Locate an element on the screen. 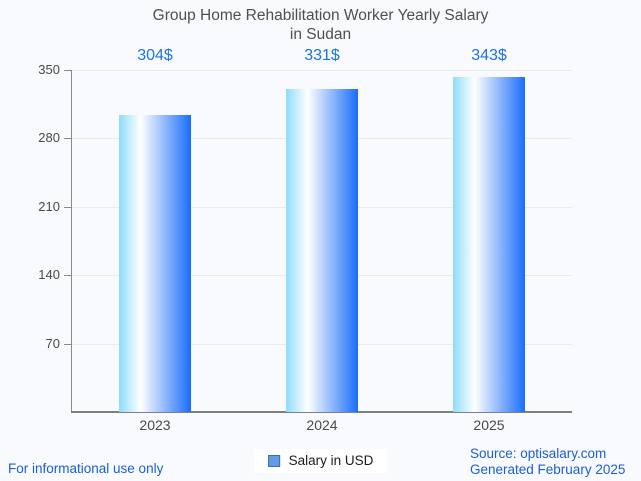  chart-title-line2: in Sudan is located at coordinates (320, 34).